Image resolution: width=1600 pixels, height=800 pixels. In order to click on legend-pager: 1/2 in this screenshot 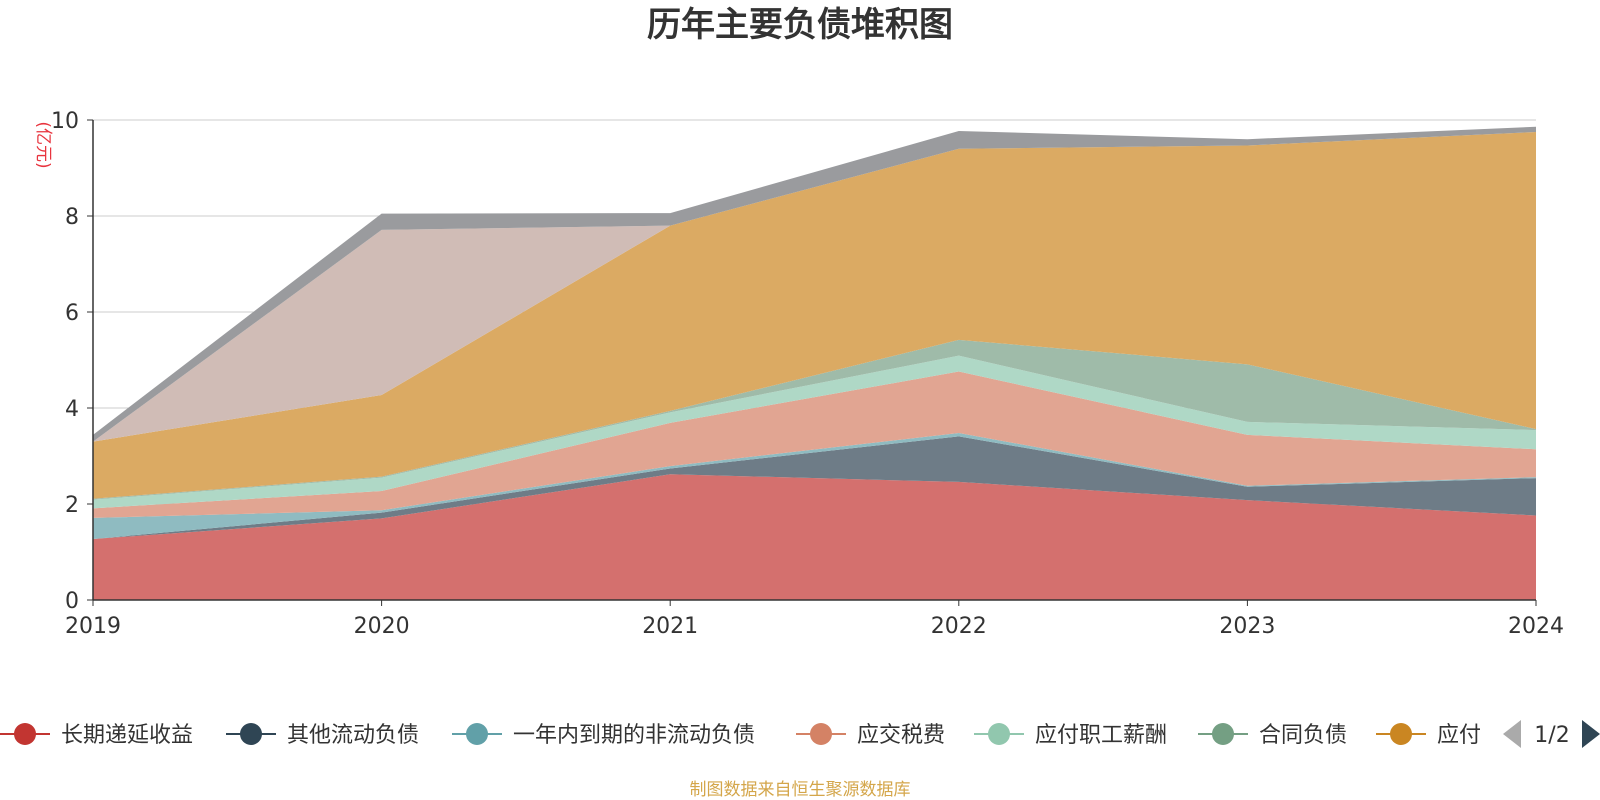, I will do `click(1551, 734)`.